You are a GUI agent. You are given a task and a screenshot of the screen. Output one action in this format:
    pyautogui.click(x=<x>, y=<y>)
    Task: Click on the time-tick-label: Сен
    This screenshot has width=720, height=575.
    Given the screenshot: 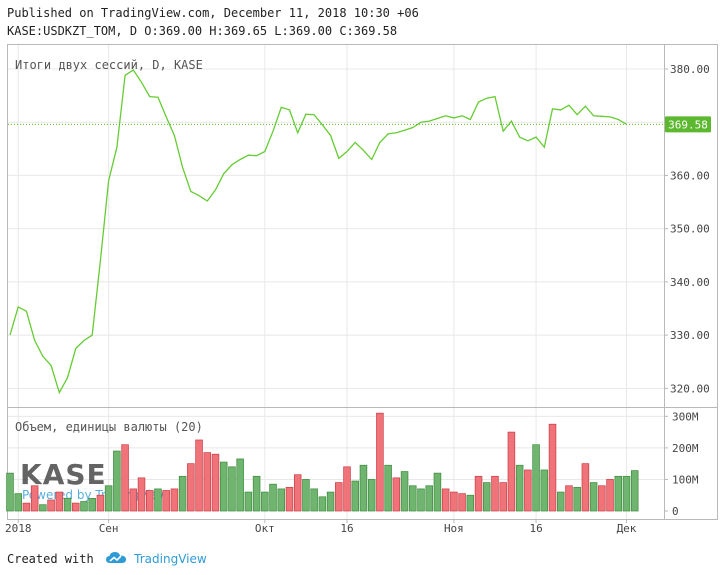 What is the action you would take?
    pyautogui.click(x=109, y=528)
    